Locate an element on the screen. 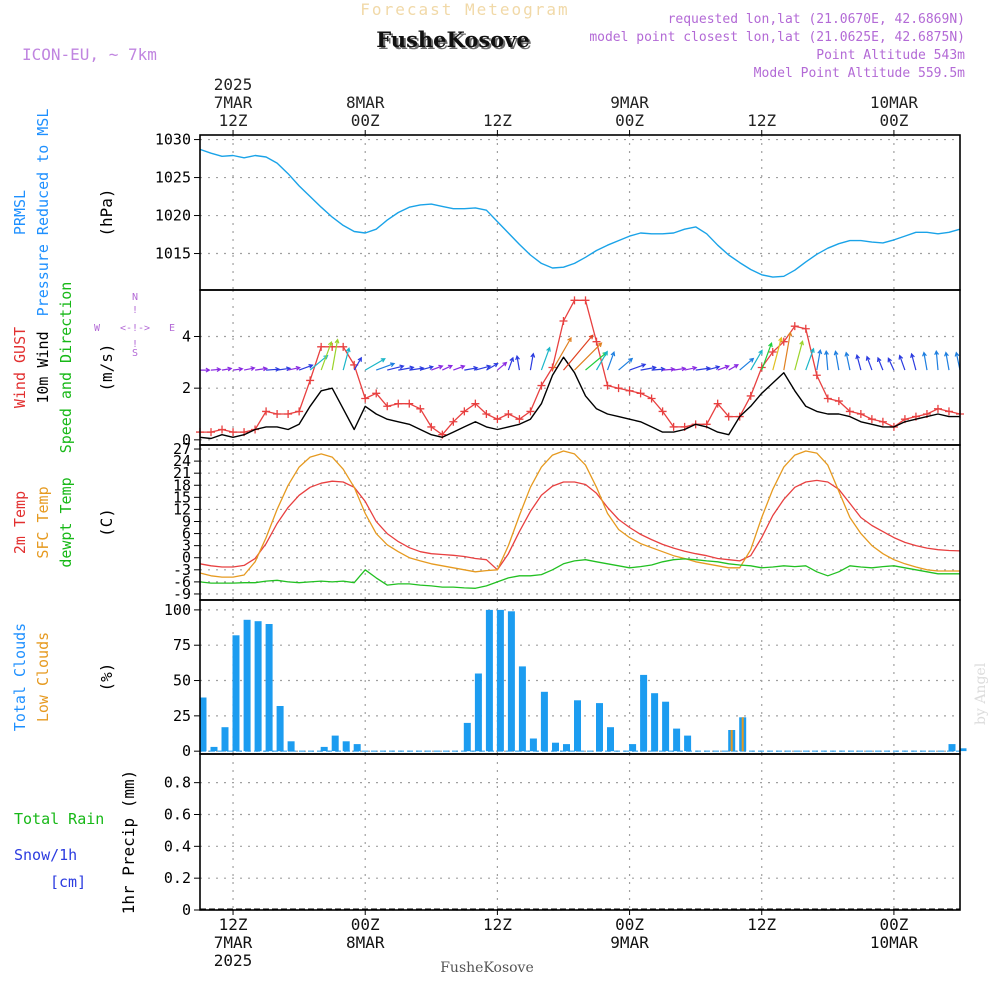 The width and height of the screenshot is (1000, 1000). compass-north: N is located at coordinates (135, 297).